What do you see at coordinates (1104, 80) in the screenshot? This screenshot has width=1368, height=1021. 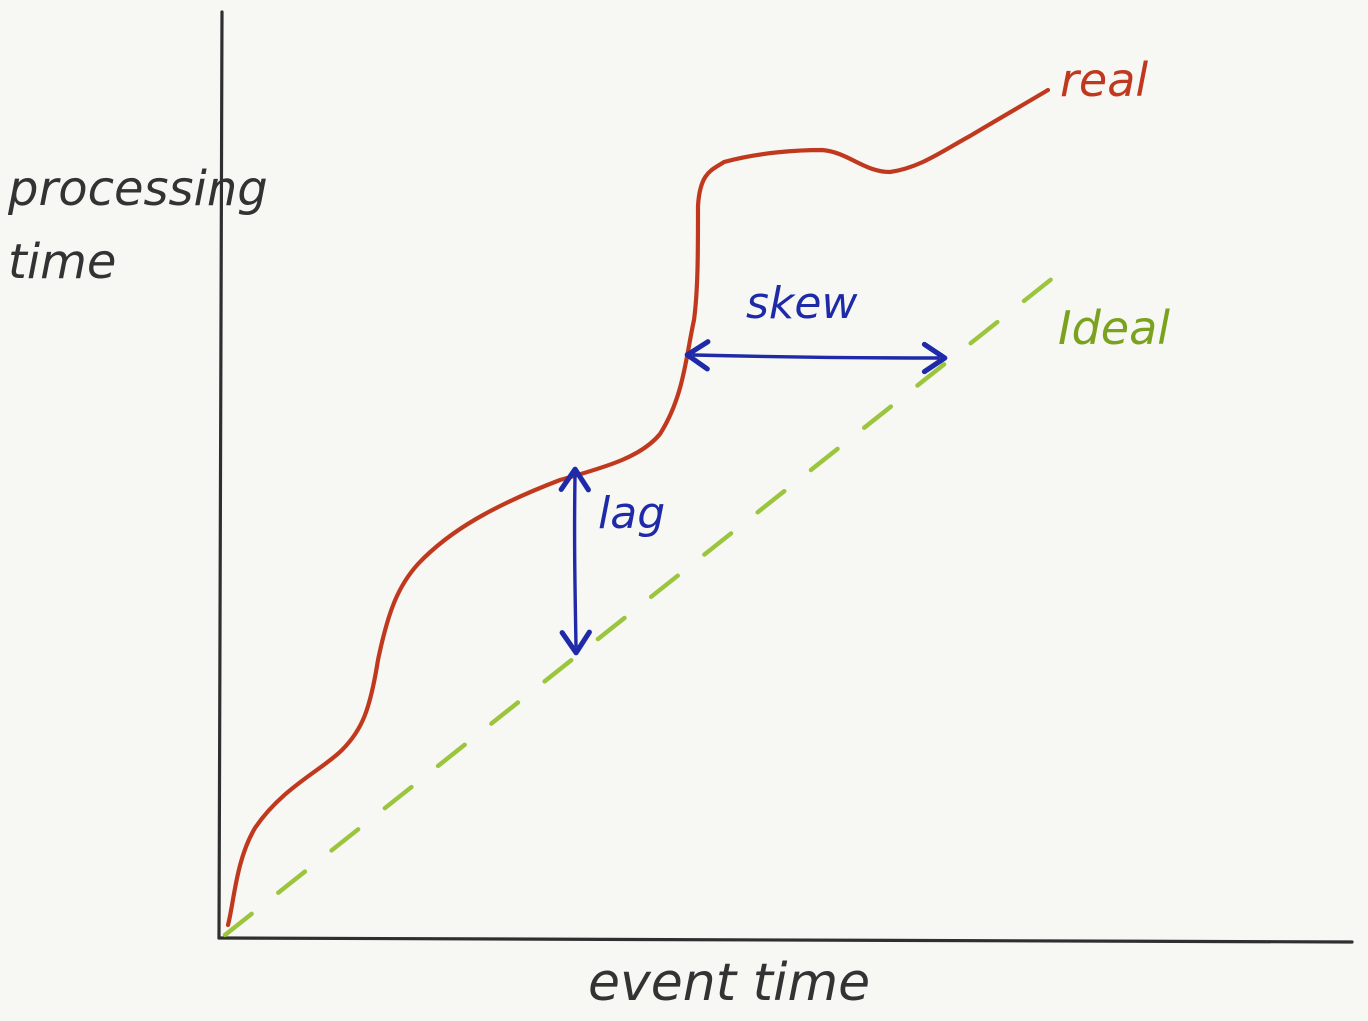 I see `legend-real-label: real` at bounding box center [1104, 80].